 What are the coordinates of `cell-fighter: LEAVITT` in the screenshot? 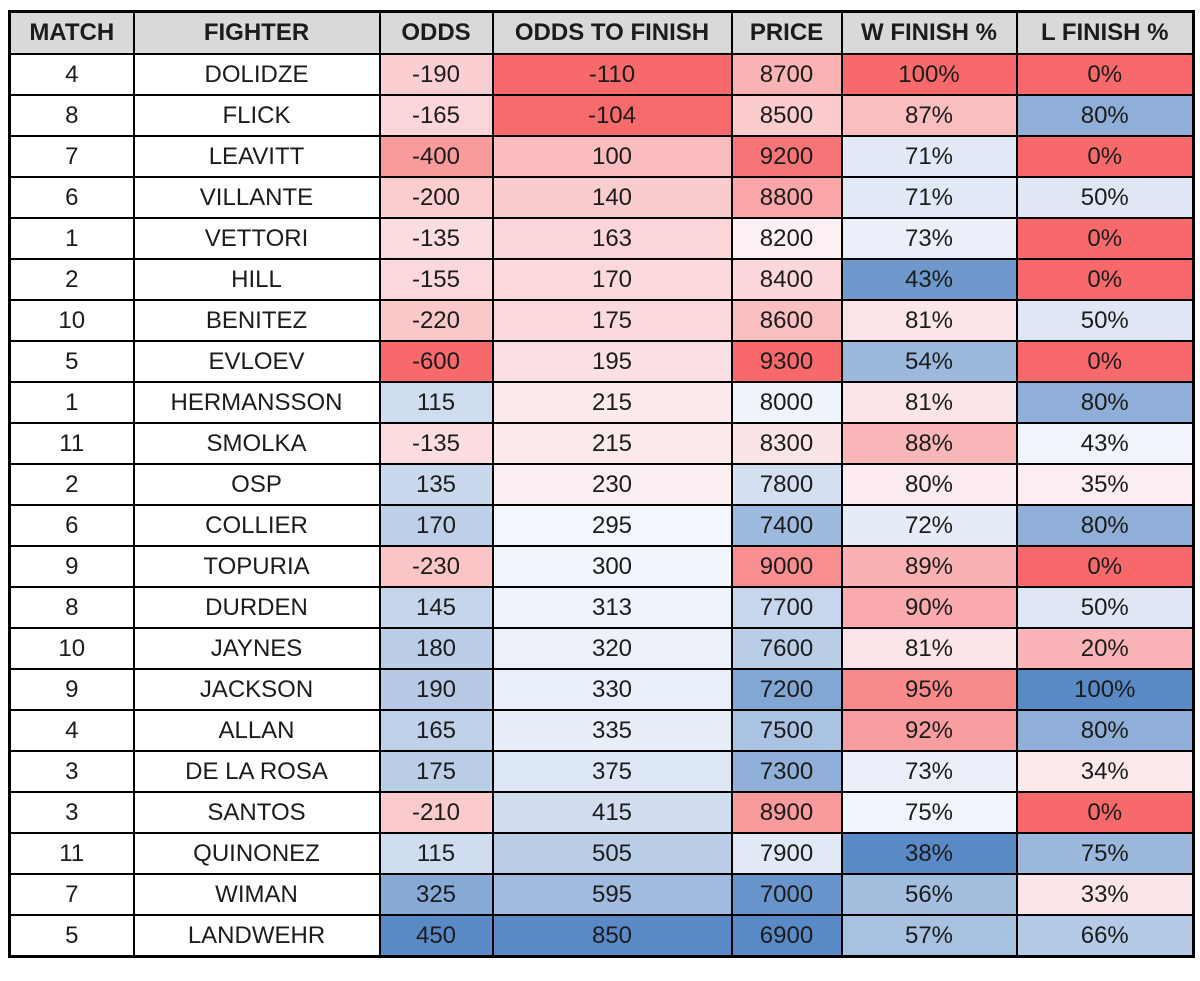 It's located at (256, 156).